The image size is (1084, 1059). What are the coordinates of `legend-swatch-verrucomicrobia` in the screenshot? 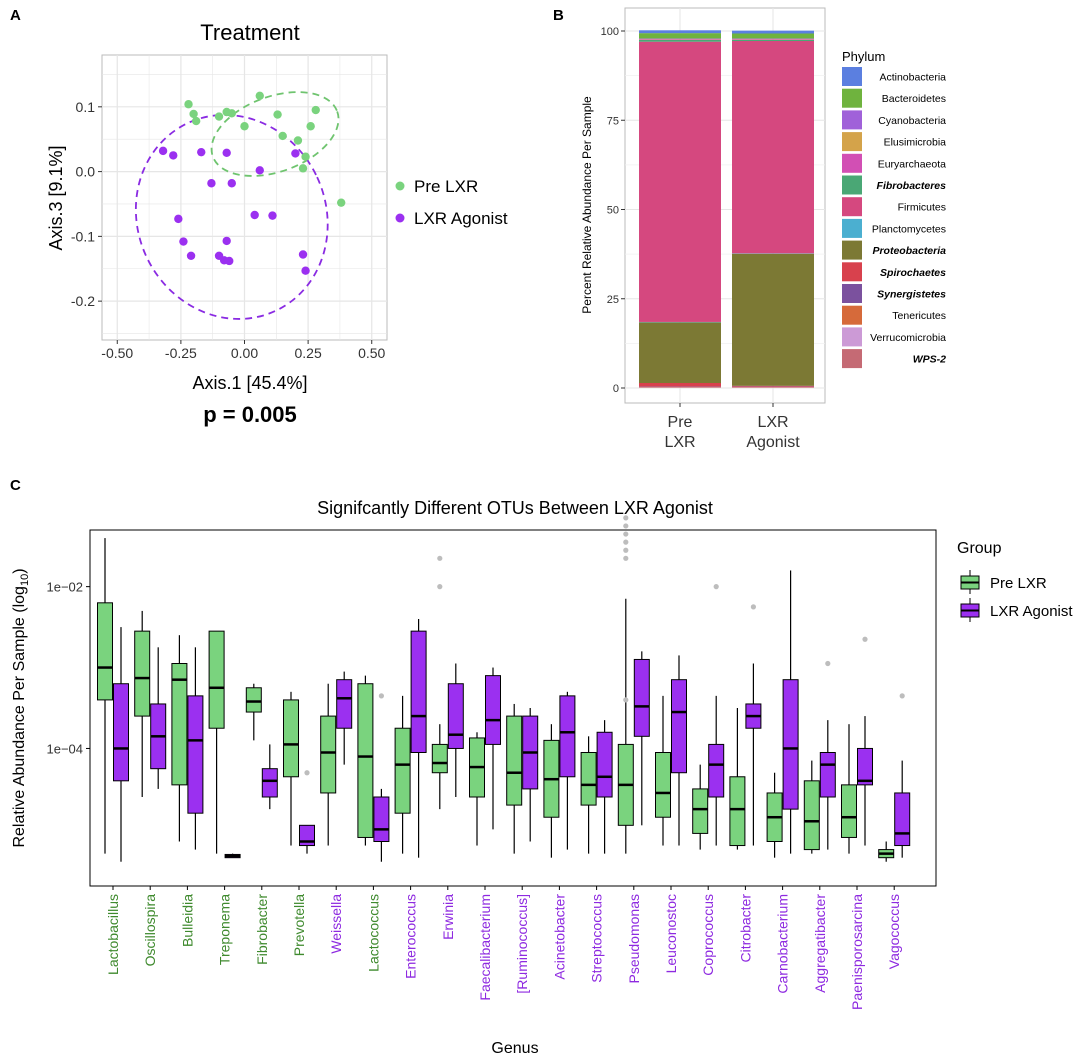 It's located at (852, 337).